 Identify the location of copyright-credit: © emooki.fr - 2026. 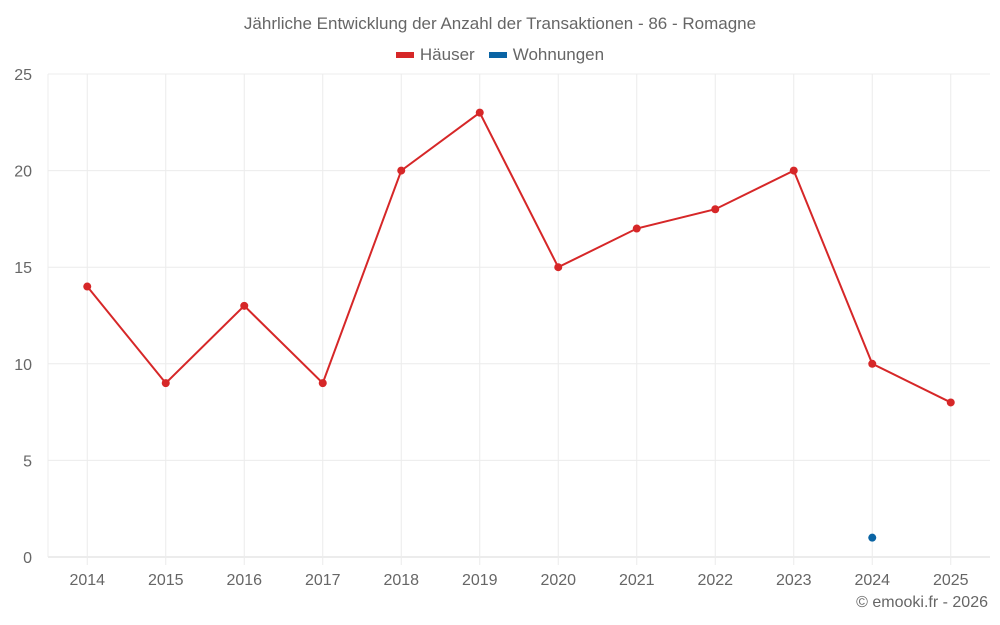
(922, 602).